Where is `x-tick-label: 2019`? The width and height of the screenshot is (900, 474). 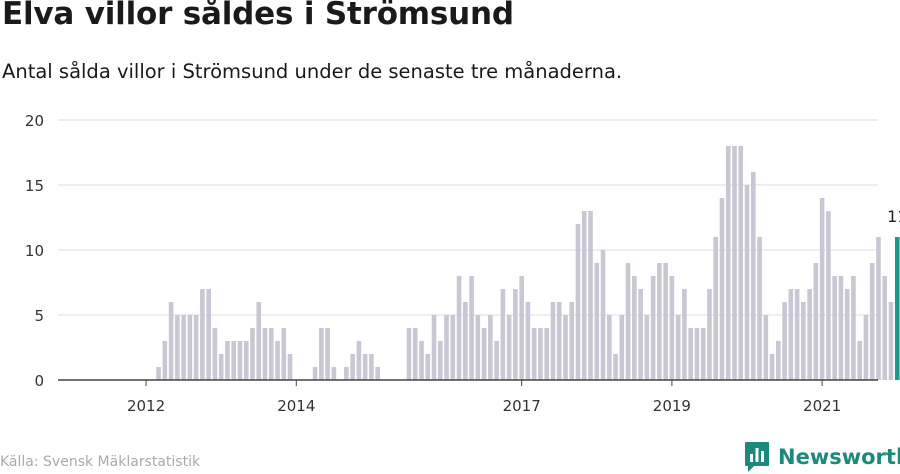
x-tick-label: 2019 is located at coordinates (672, 406).